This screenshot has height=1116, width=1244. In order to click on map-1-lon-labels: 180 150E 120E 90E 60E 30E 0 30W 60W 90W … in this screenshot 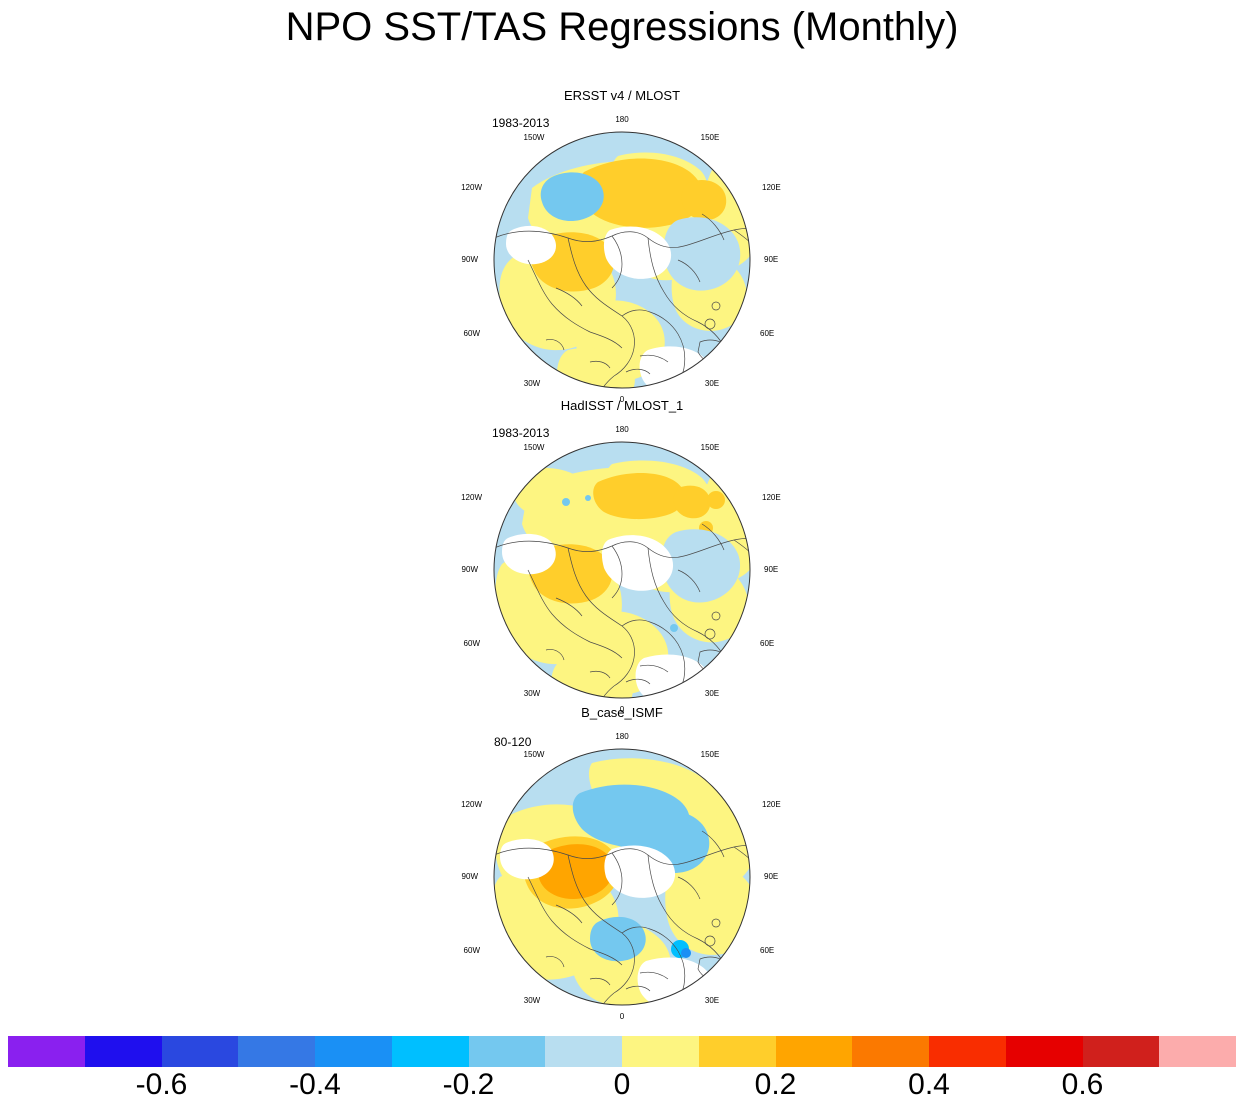, I will do `click(621, 259)`.